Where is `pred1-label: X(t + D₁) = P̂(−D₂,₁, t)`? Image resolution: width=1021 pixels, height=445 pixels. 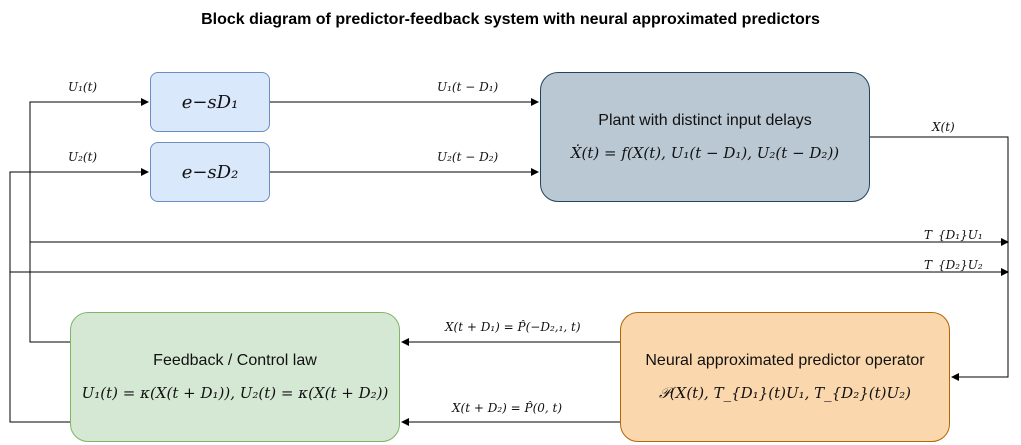
pred1-label: X(t + D₁) = P̂(−D₂,₁, t) is located at coordinates (513, 327).